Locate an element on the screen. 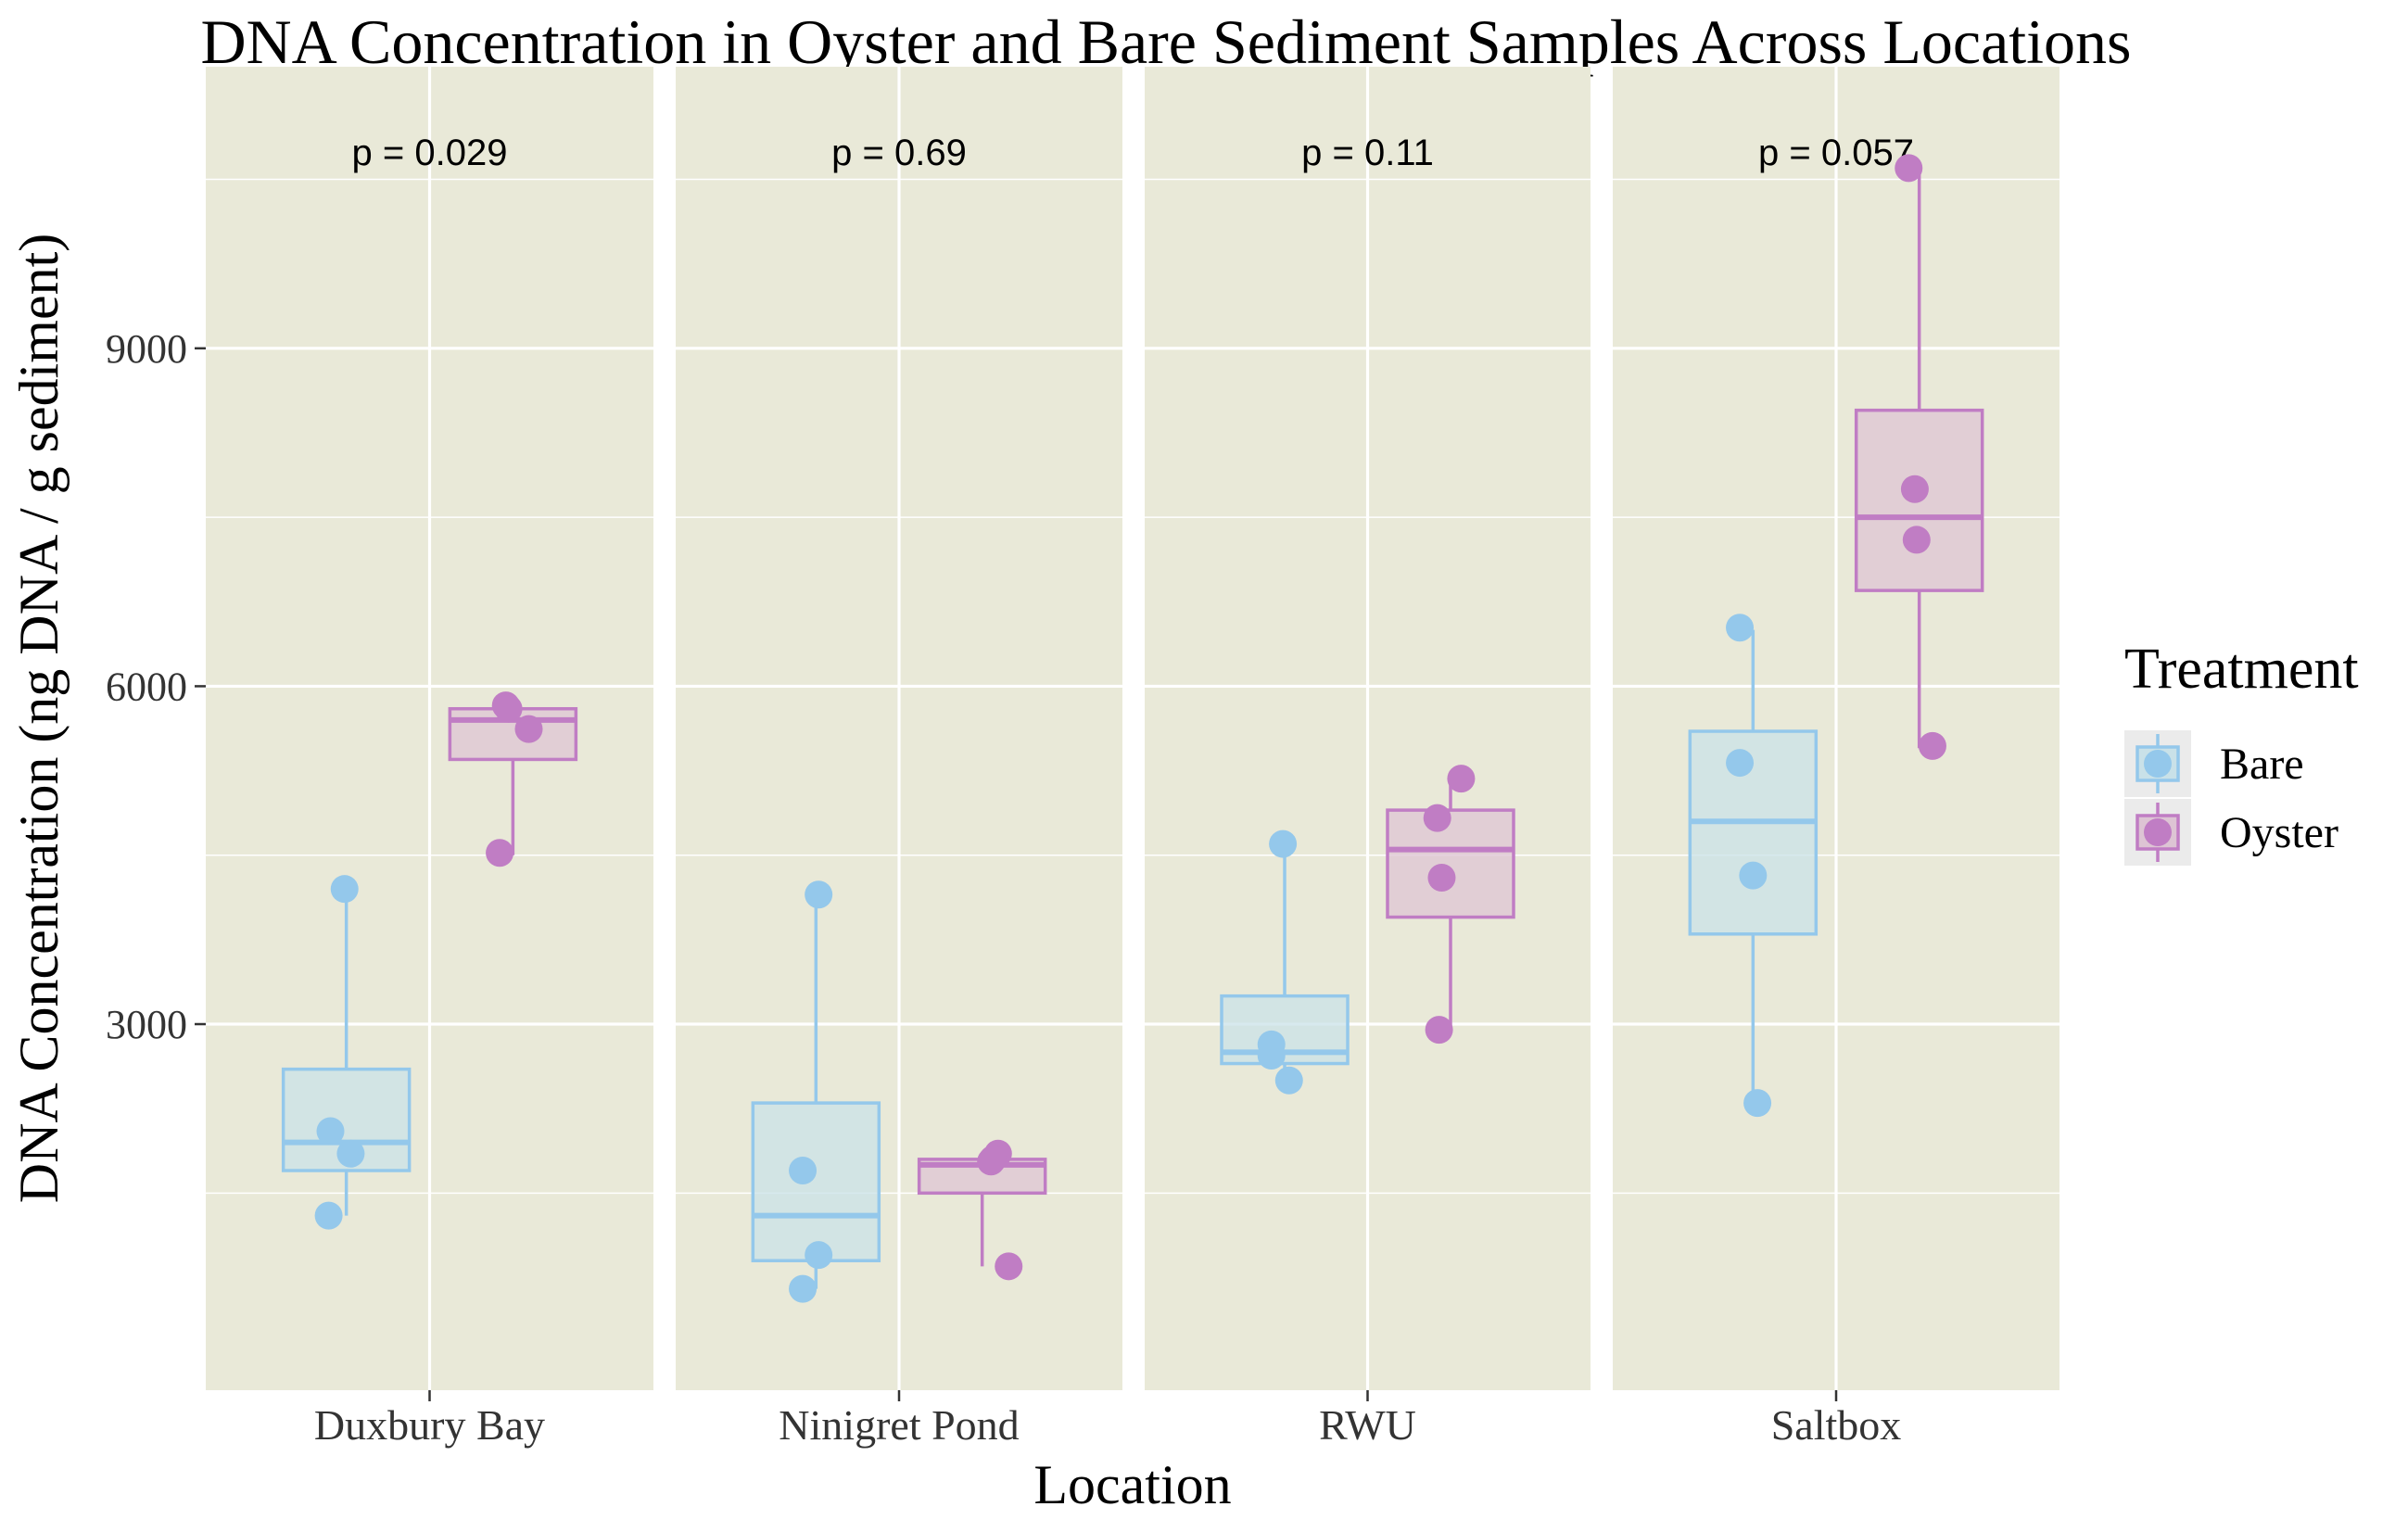 The image size is (2408, 1532). y-axis: 3000 6000 9000 is located at coordinates (156, 687).